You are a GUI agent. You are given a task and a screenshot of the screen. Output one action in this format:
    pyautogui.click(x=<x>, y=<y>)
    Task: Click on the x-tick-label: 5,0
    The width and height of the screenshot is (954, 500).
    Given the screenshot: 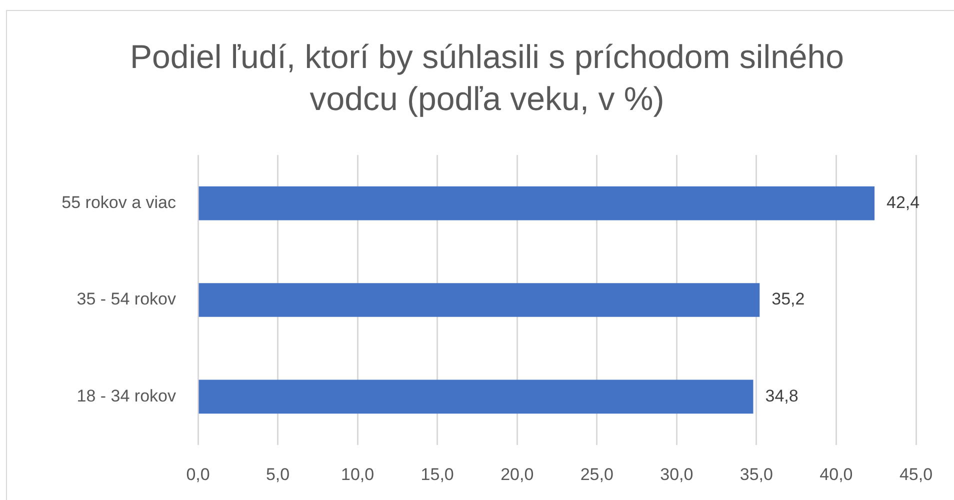 What is the action you would take?
    pyautogui.click(x=278, y=474)
    